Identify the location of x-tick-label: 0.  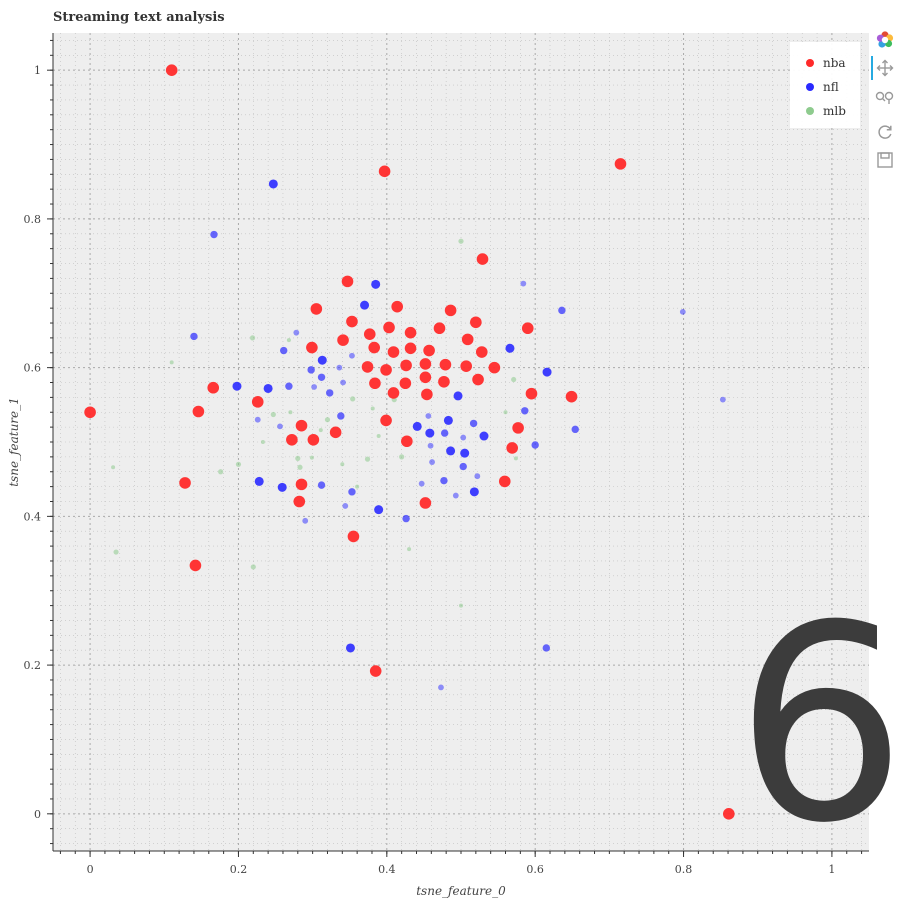
(90, 869).